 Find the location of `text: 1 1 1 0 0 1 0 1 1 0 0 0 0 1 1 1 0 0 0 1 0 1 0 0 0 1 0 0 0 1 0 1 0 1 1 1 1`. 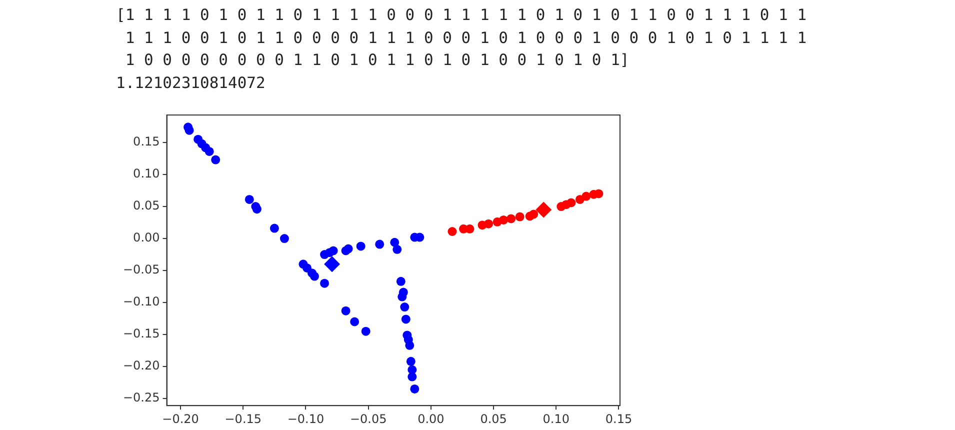

text: 1 1 1 0 0 1 0 1 1 0 0 0 0 1 1 1 0 0 0 1 0 1 0 0 0 1 0 0 0 1 0 1 0 1 1 1 1 is located at coordinates (465, 38).